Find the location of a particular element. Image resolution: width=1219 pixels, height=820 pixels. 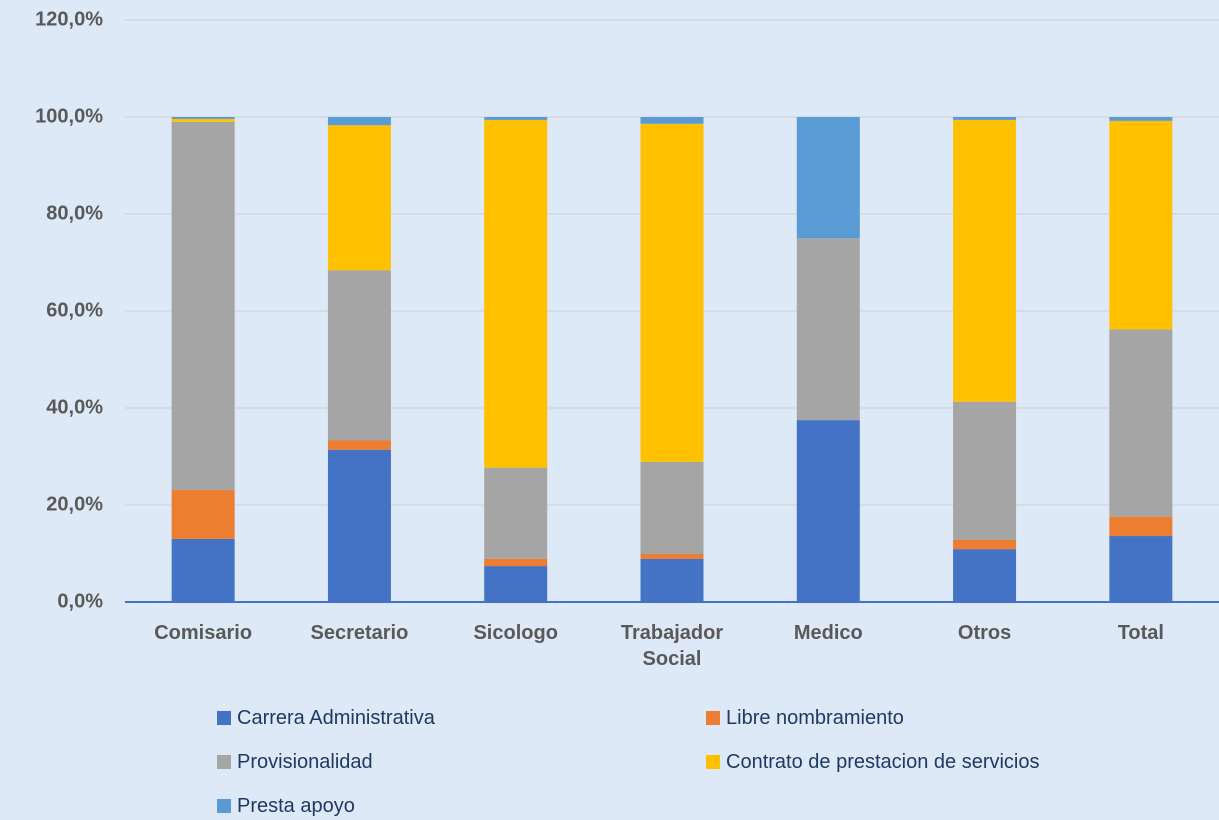

legend-item: Contrato de prestacion de servicios is located at coordinates (873, 762).